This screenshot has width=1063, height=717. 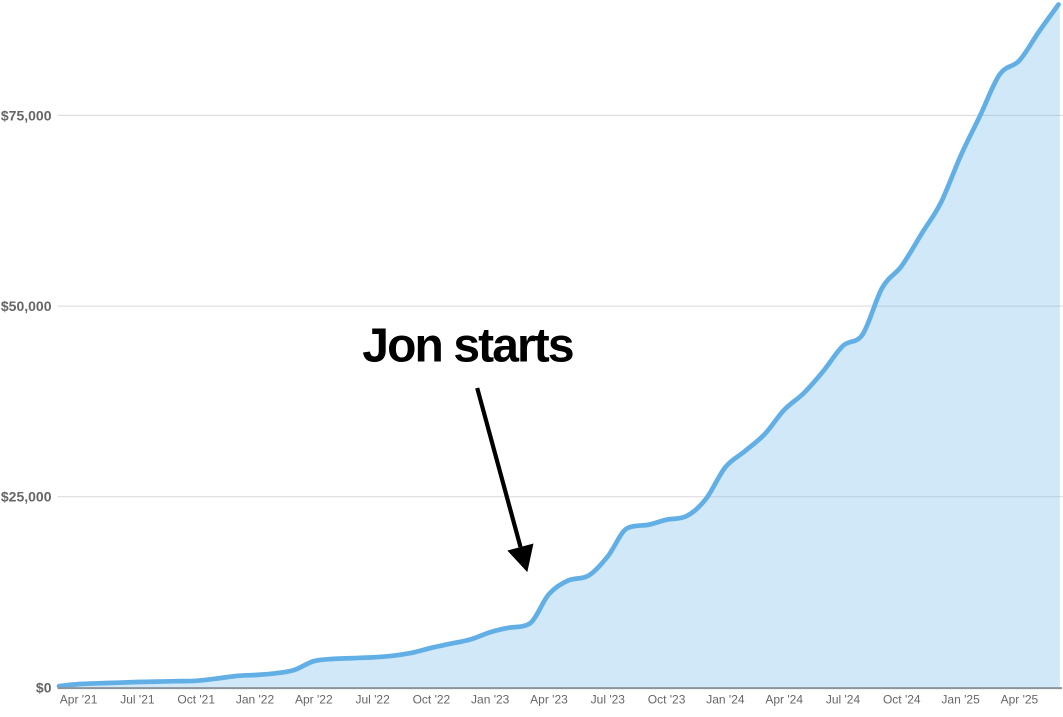 I want to click on svg-text: Apr '21, so click(x=79, y=699).